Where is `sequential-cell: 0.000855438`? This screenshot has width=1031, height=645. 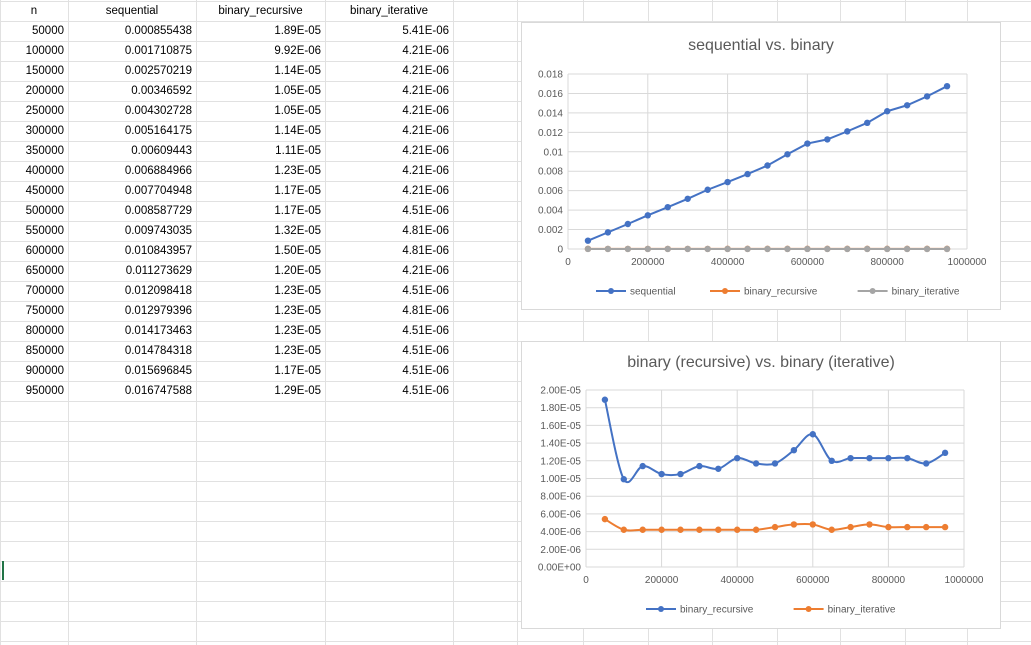
sequential-cell: 0.000855438 is located at coordinates (158, 31).